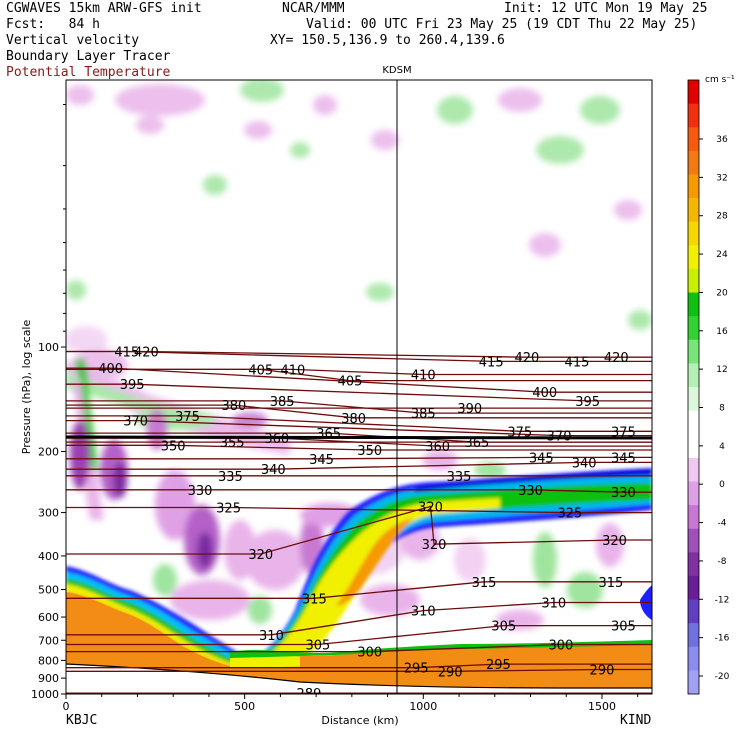 The height and width of the screenshot is (740, 740). Describe the element at coordinates (359, 437) in the screenshot. I see `tropopause-line` at that location.